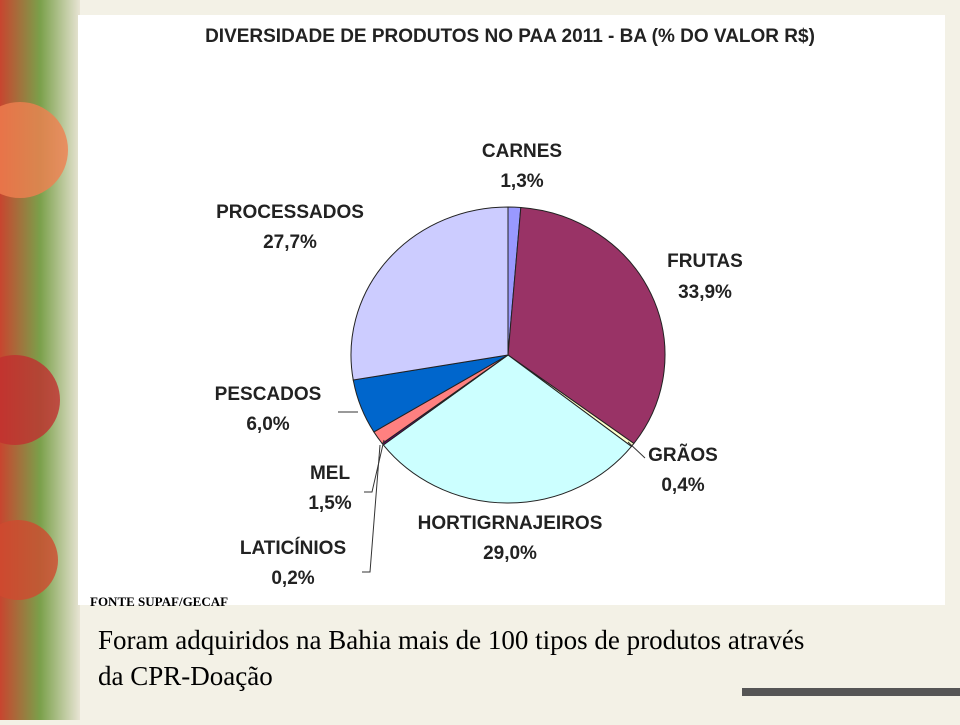 The image size is (960, 725). I want to click on slice-value: 0,2%, so click(292, 578).